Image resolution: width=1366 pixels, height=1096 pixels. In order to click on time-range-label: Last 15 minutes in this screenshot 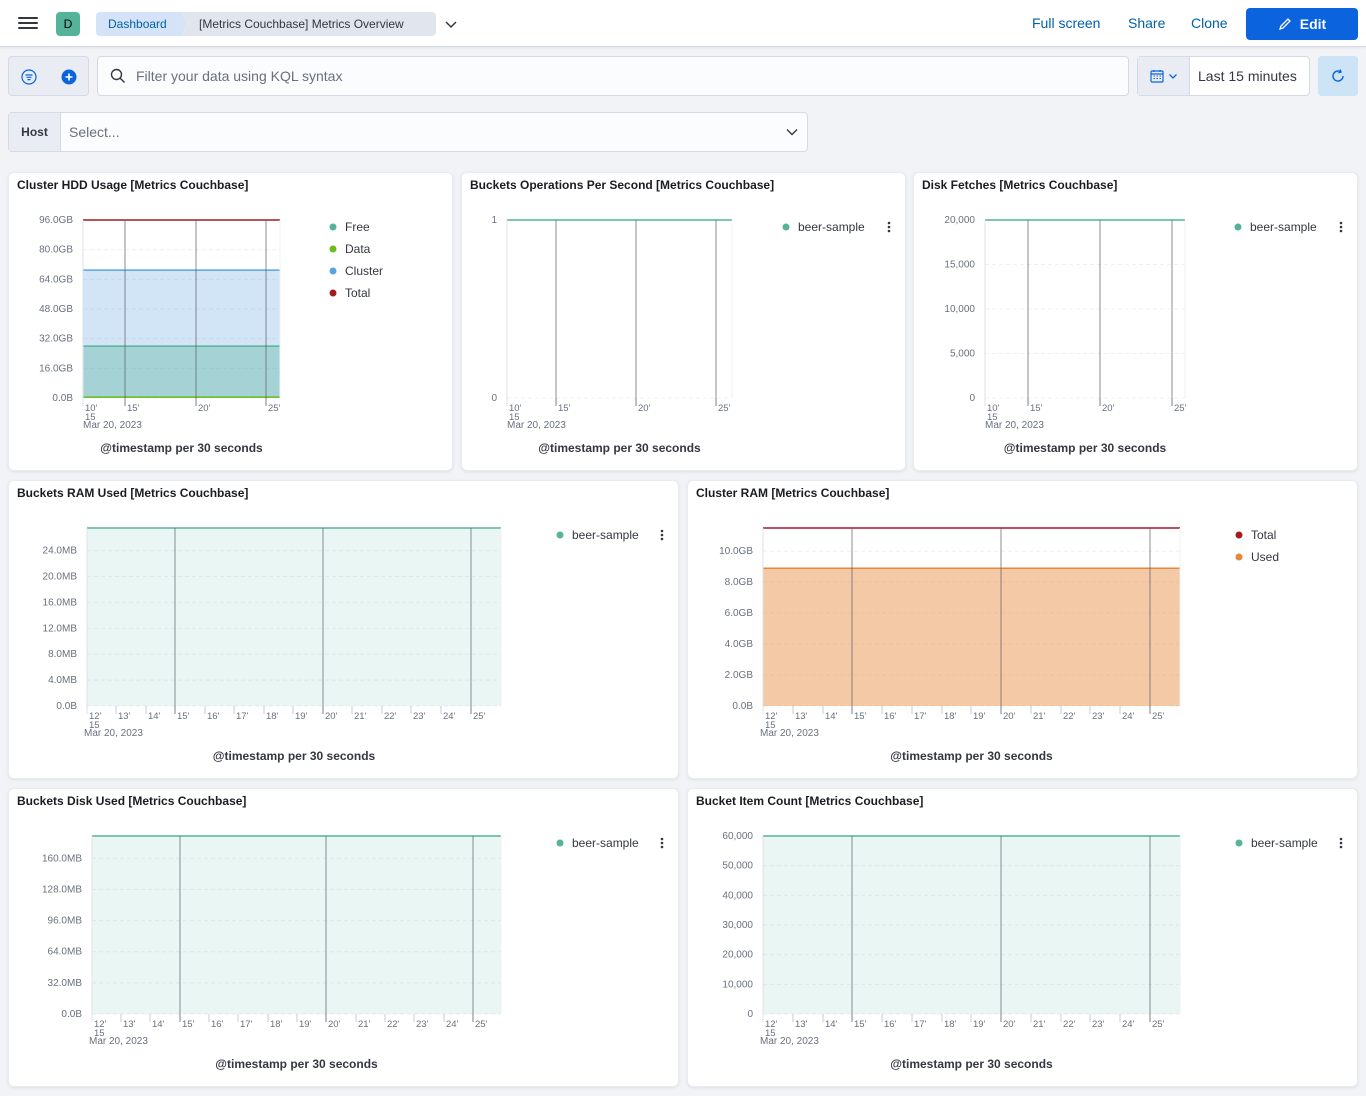, I will do `click(1247, 76)`.